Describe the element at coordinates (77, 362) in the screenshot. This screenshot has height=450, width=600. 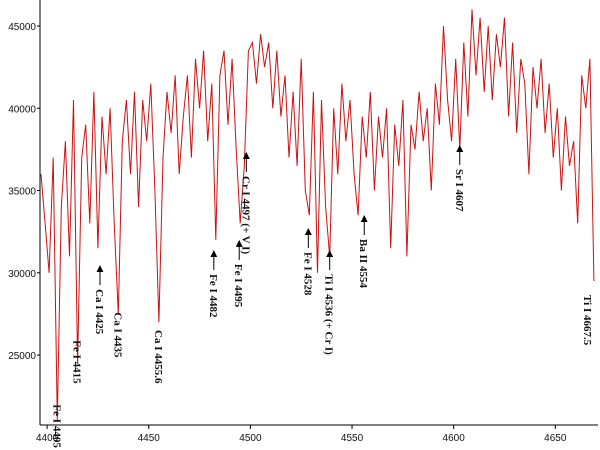
I see `annotation-label: Fe I 4415` at that location.